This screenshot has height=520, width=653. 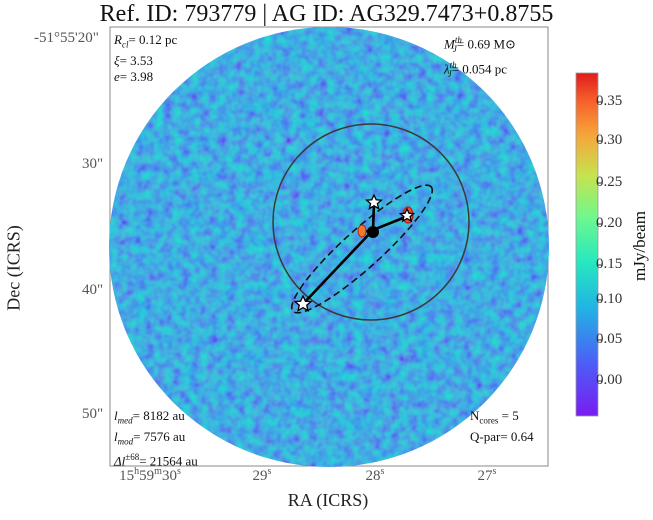 I want to click on colorbar-tick-label: 0.05, so click(x=609, y=339).